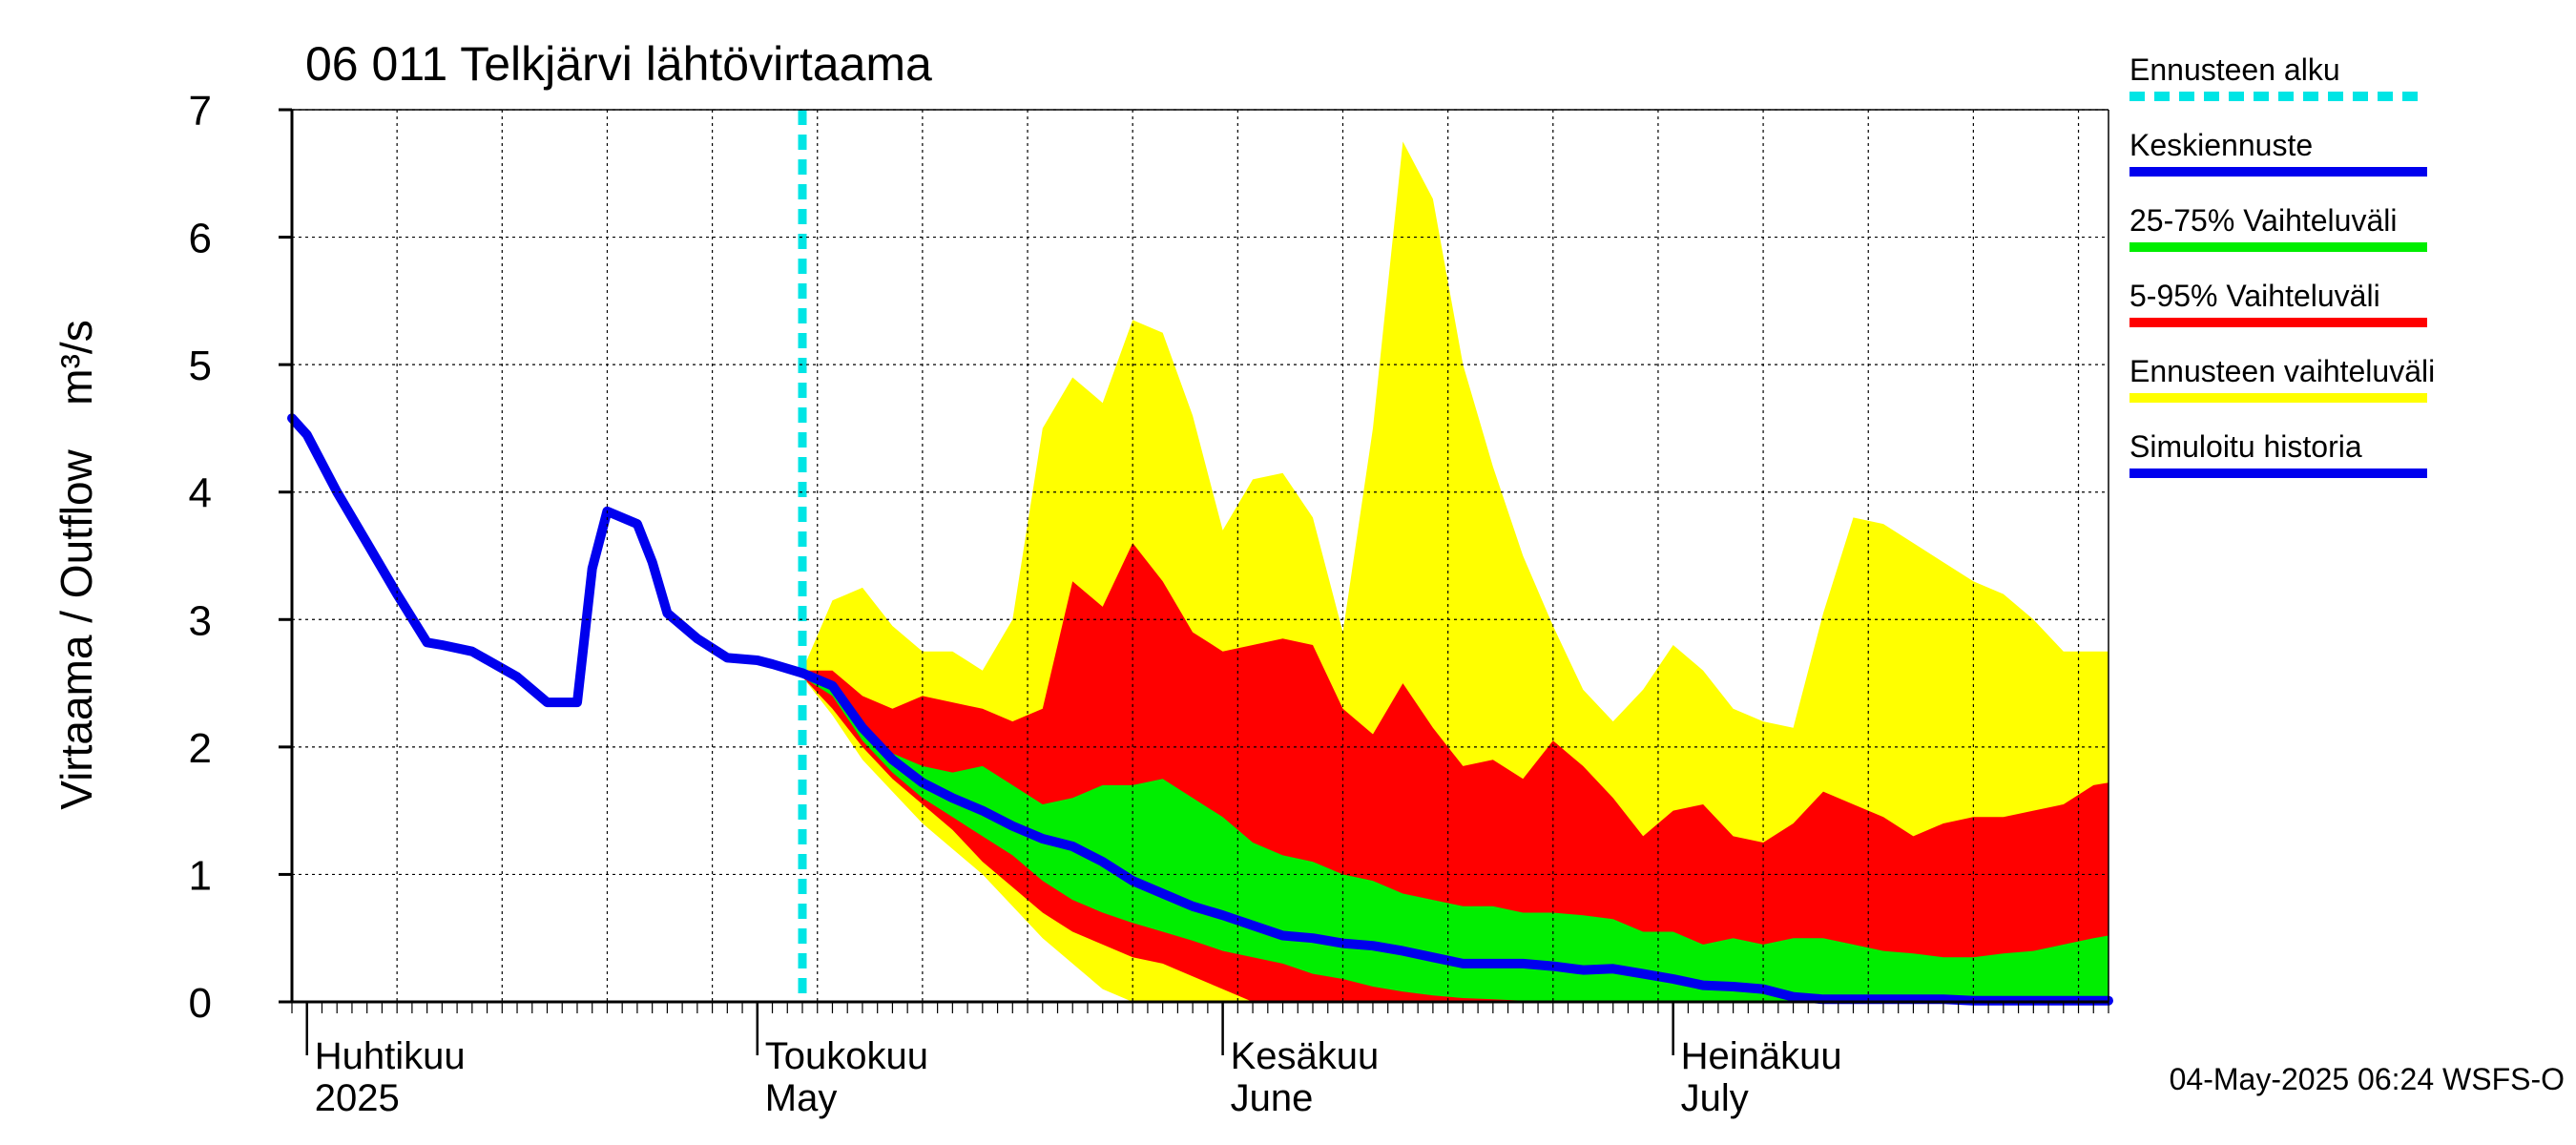  Describe the element at coordinates (200, 748) in the screenshot. I see `y-tick-label: 2` at that location.